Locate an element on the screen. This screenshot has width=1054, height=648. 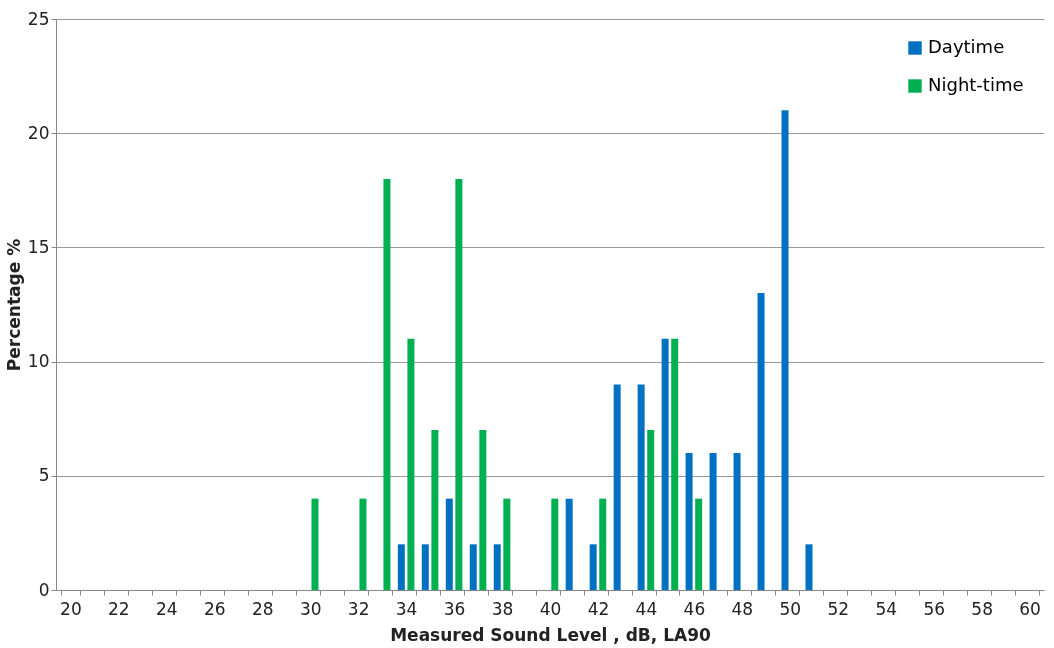
y-tick-label: 0 is located at coordinates (44, 589).